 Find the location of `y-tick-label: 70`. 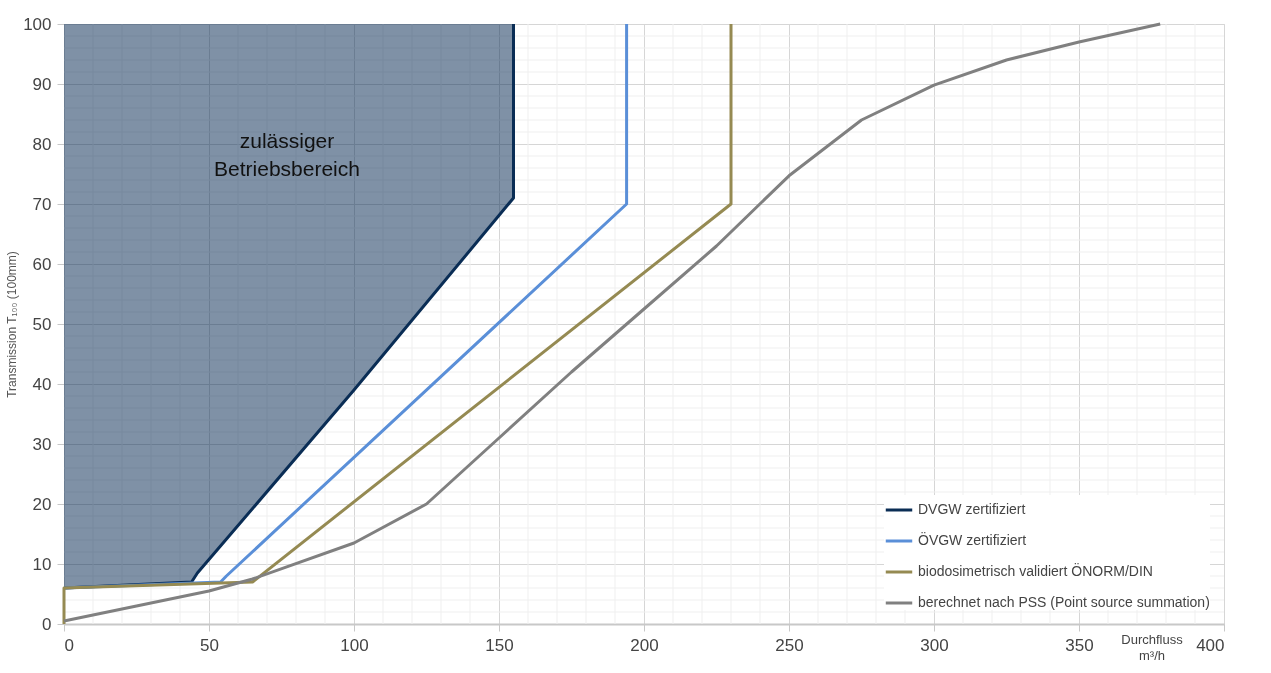

y-tick-label: 70 is located at coordinates (42, 204).